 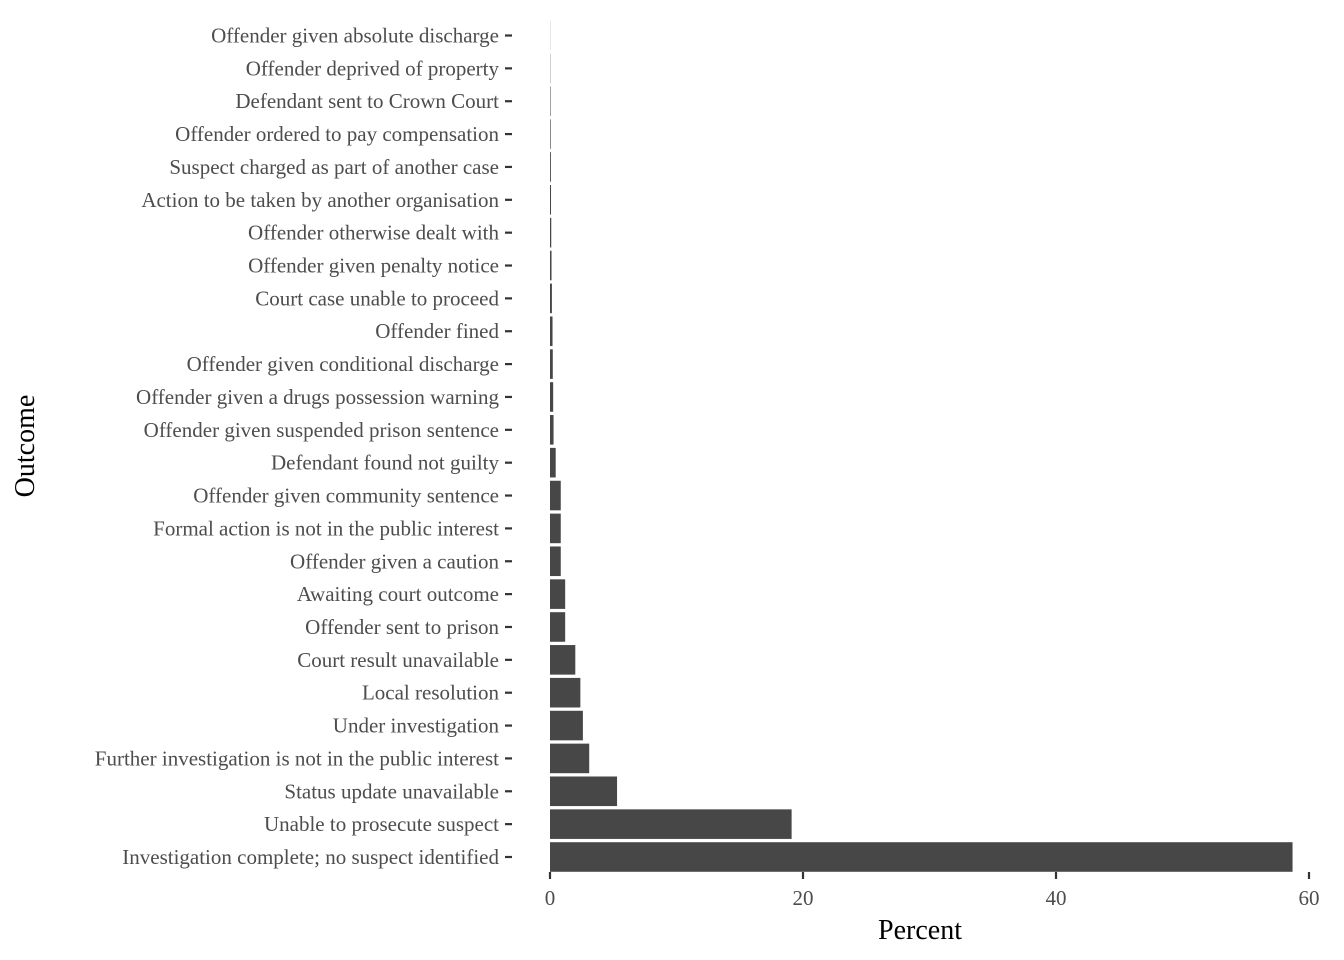 I want to click on x-axis-group: 0 20 40 60, so click(x=932, y=891).